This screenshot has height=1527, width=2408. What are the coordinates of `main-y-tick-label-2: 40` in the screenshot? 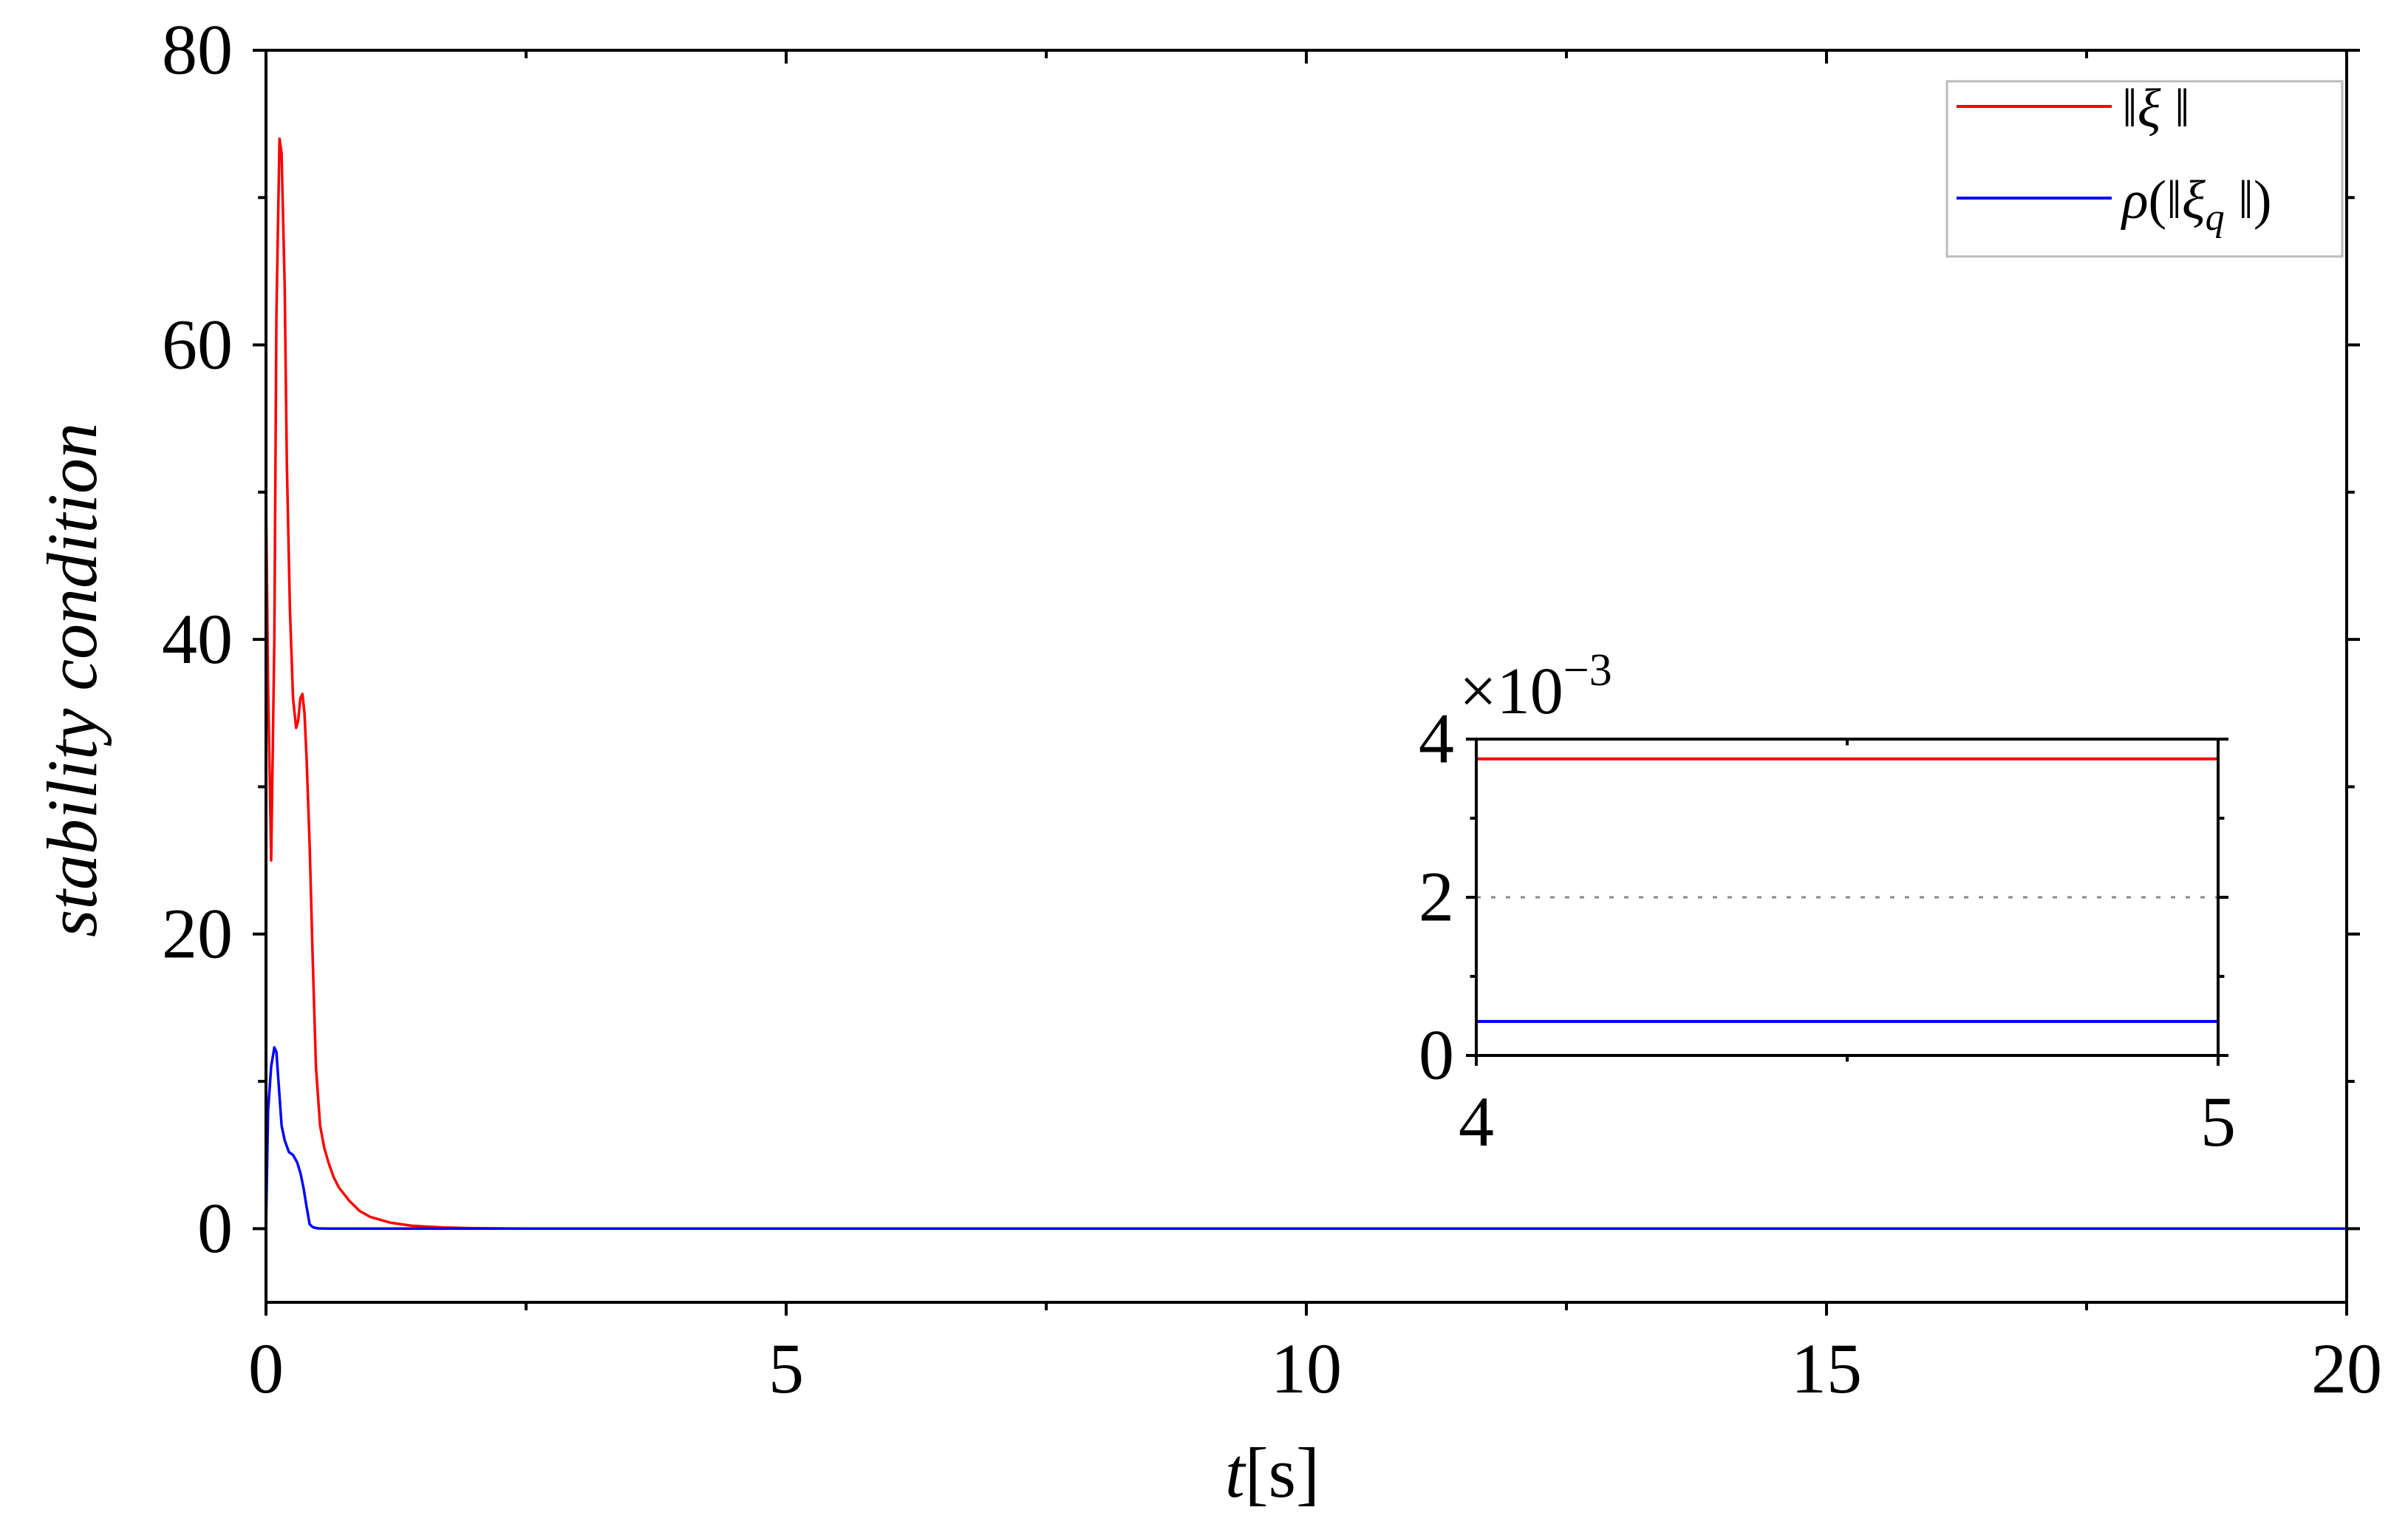 It's located at (198, 639).